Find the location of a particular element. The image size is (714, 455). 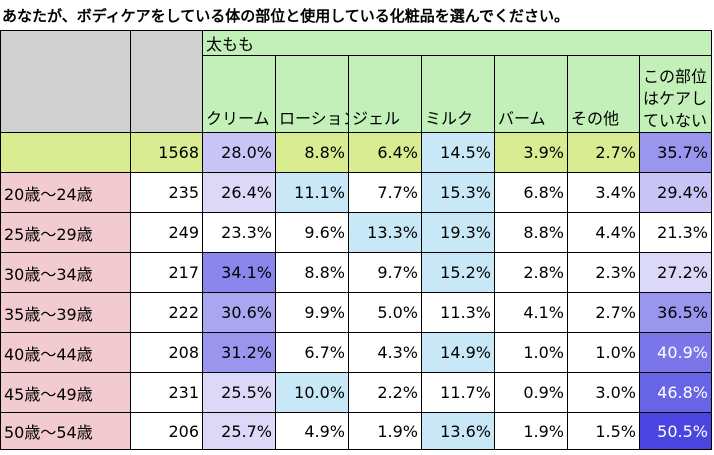

total-n: 1568 is located at coordinates (166, 152).